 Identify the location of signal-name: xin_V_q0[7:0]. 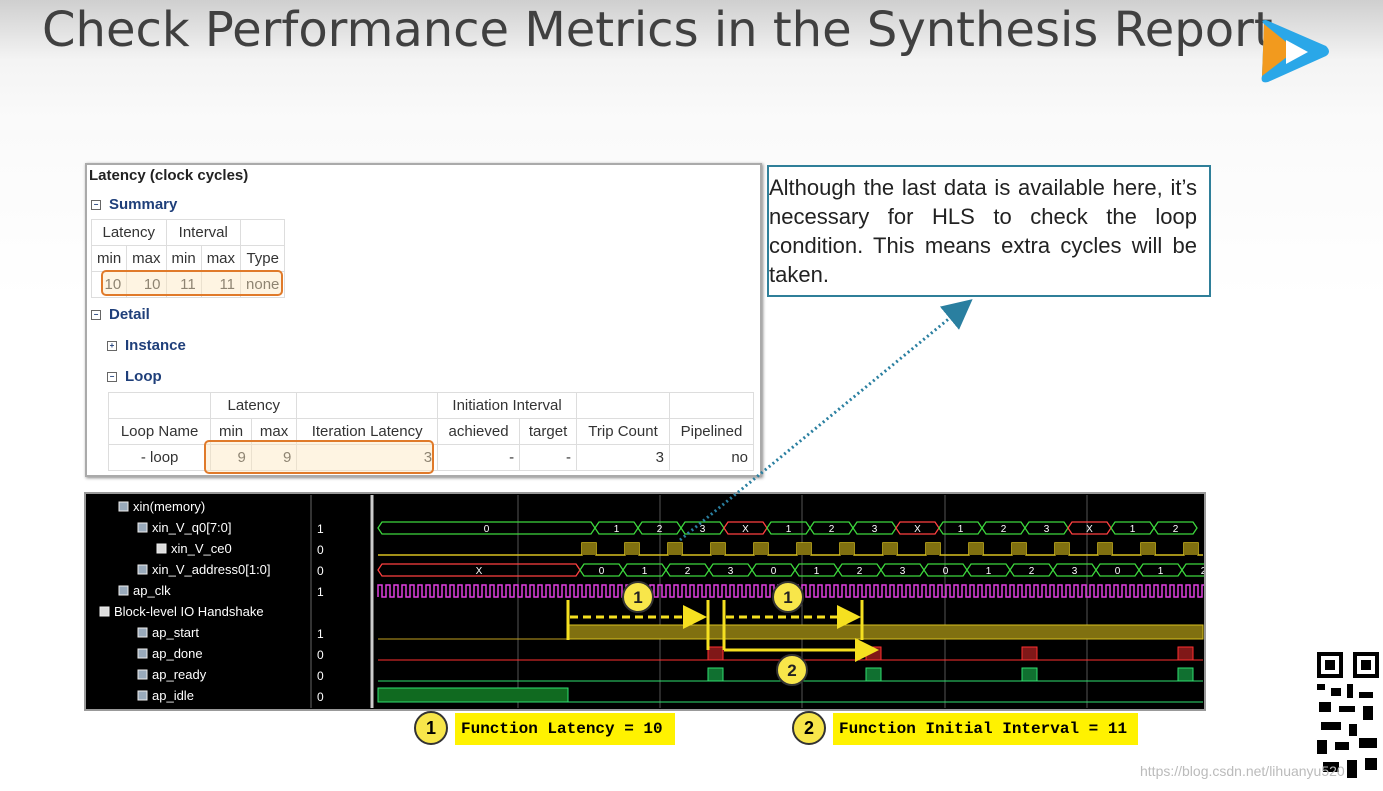
(192, 527).